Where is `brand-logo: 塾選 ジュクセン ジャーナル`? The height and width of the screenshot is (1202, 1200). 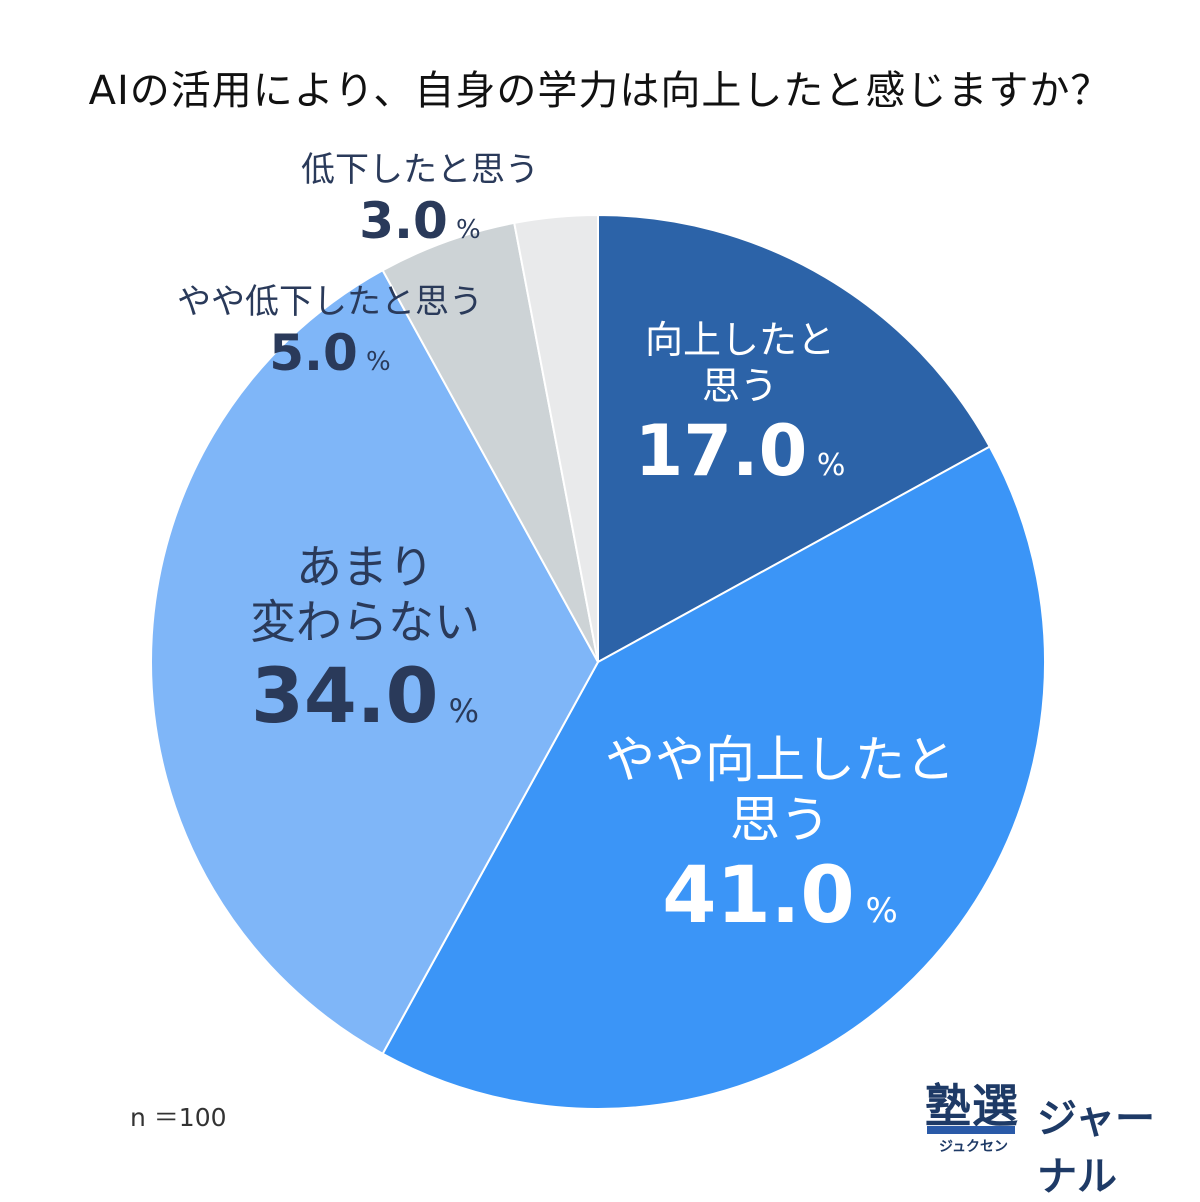 brand-logo: 塾選 ジュクセン ジャーナル is located at coordinates (1055, 1135).